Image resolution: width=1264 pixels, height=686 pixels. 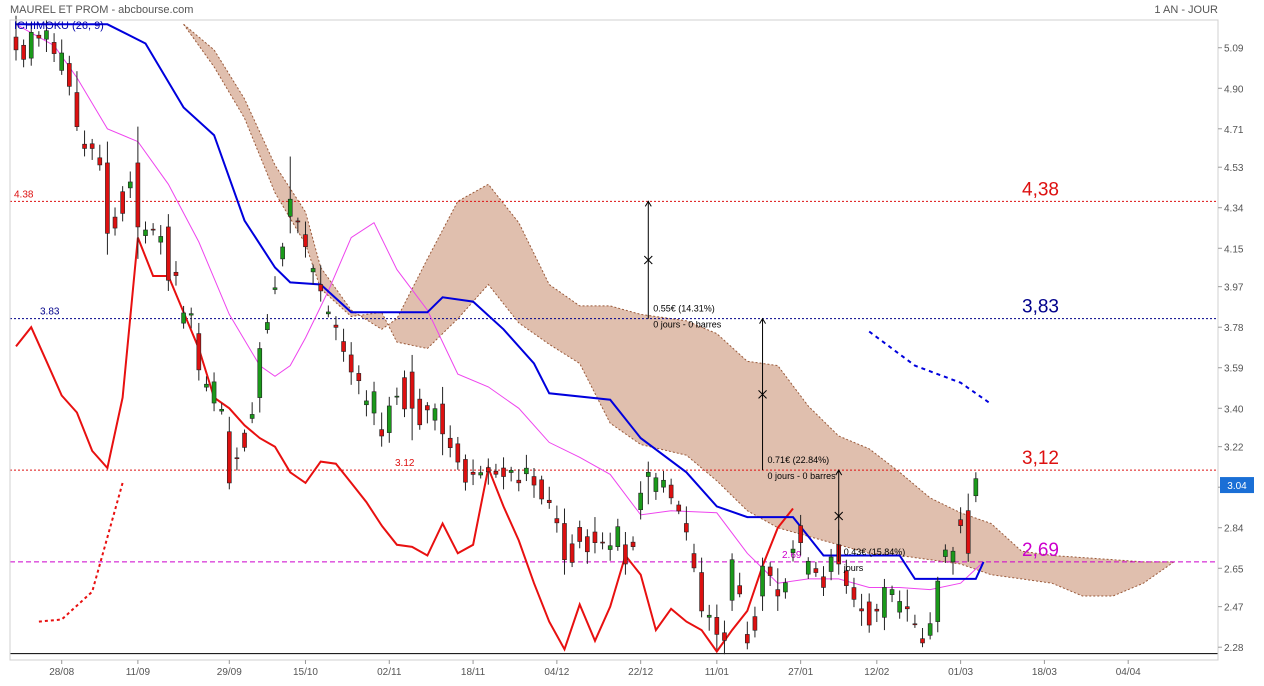 I want to click on x-tick-label-13: 04/04, so click(x=1128, y=672).